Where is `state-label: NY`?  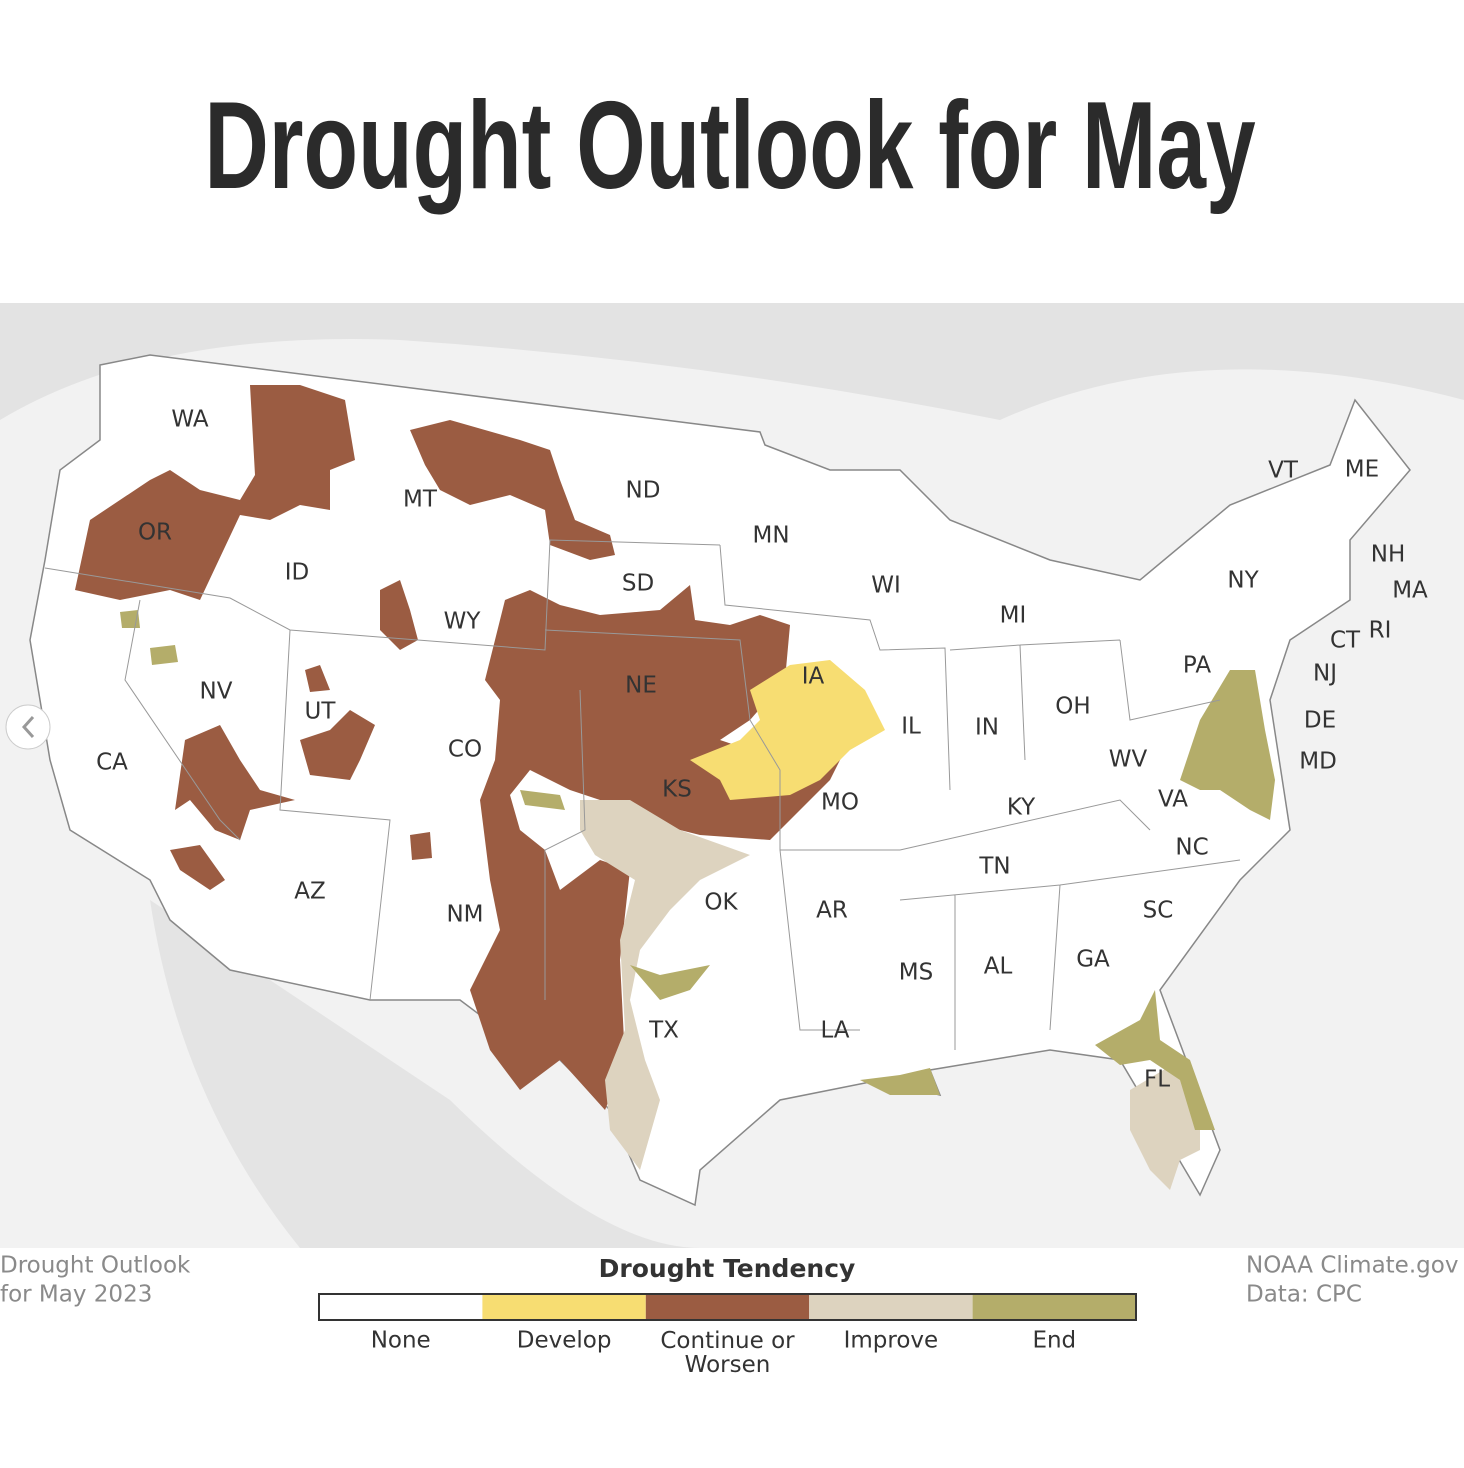 state-label: NY is located at coordinates (1243, 581).